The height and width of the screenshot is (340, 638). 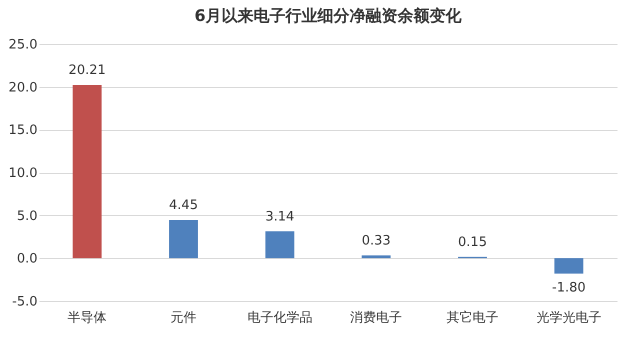 I want to click on data-label: 4.45, so click(x=183, y=206).